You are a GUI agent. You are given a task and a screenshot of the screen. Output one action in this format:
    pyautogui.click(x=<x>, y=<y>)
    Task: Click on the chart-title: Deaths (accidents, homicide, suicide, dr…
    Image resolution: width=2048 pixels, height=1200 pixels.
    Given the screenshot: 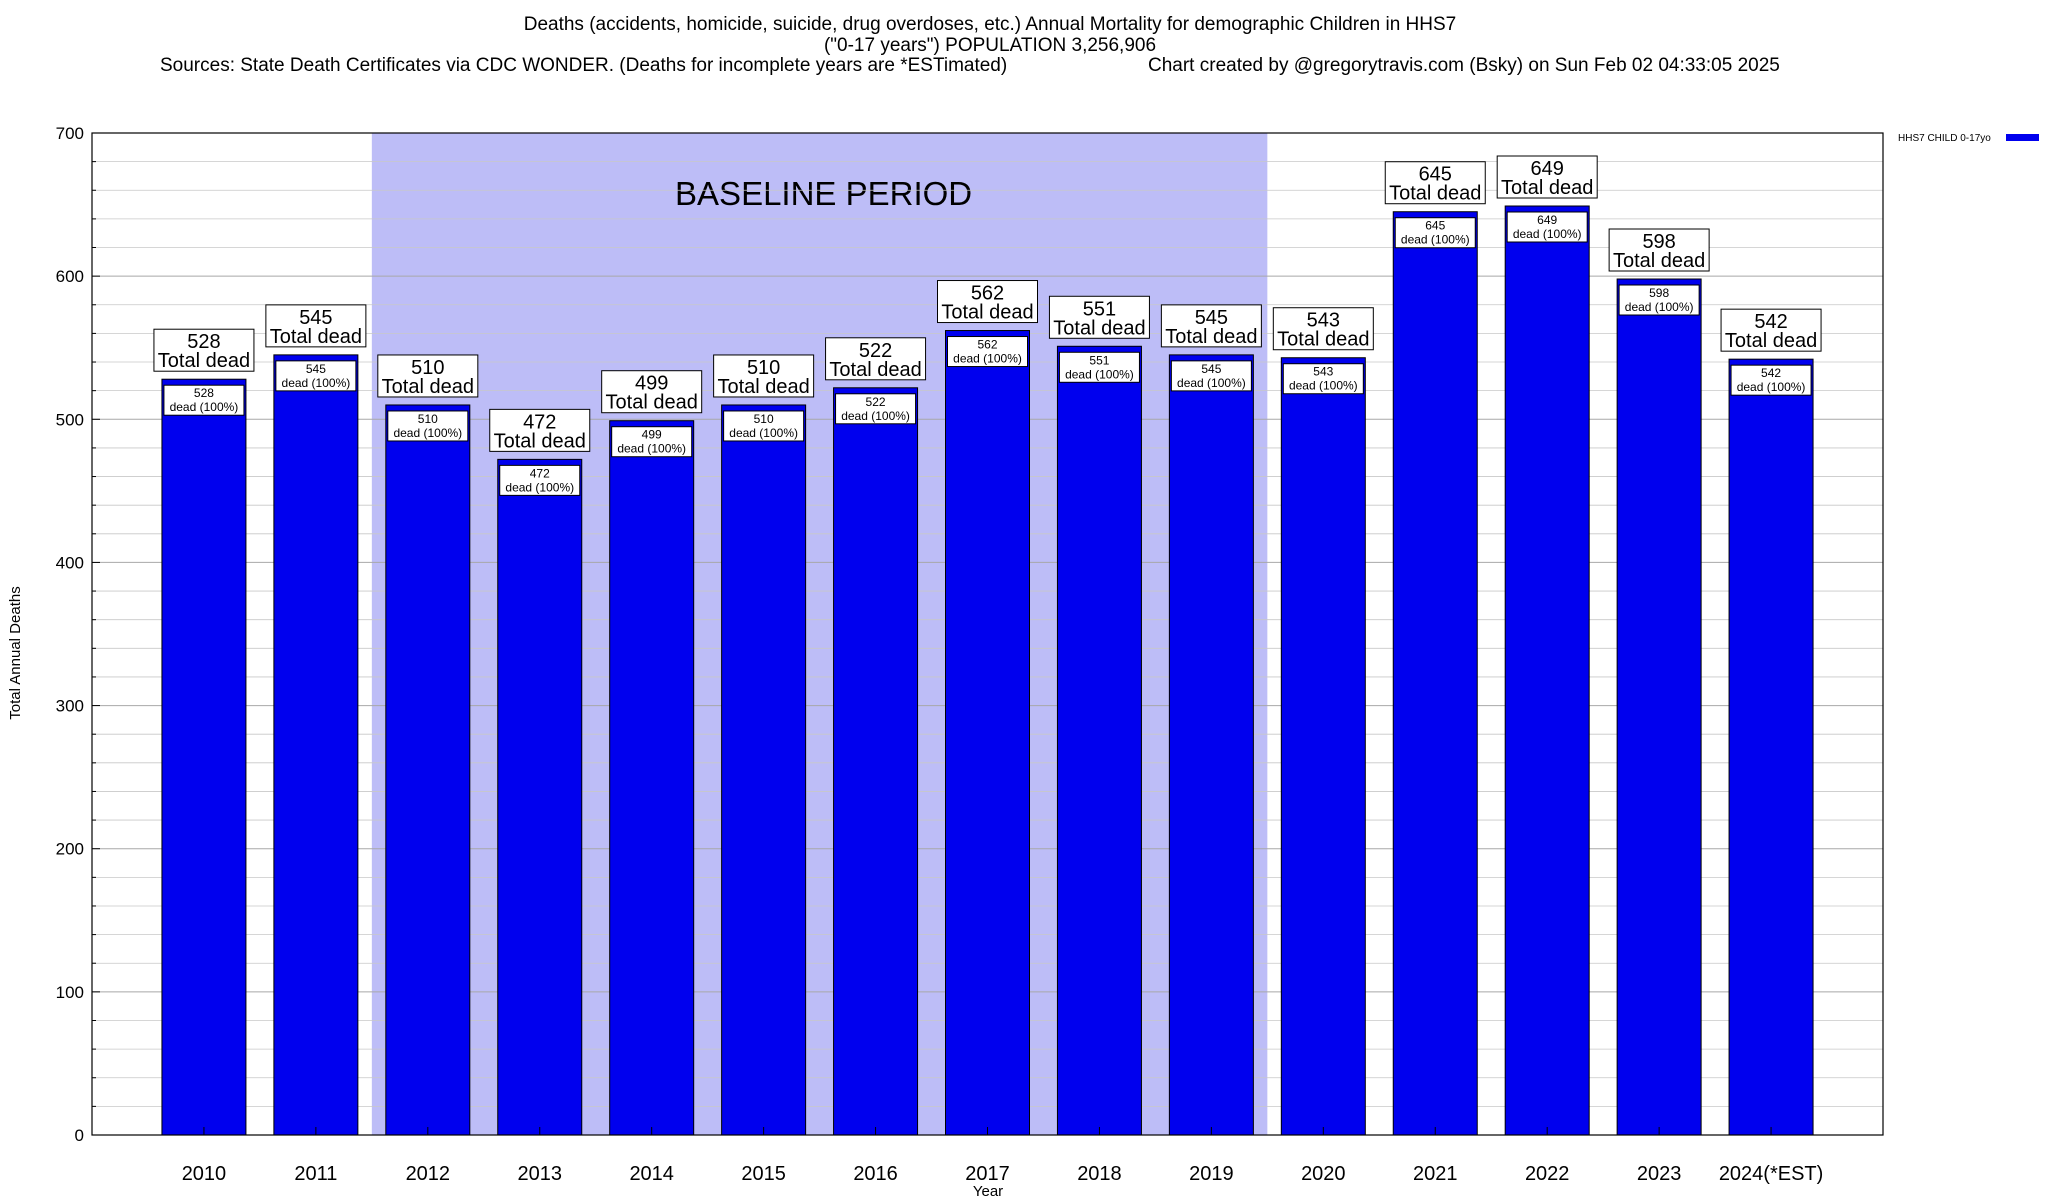 What is the action you would take?
    pyautogui.click(x=990, y=24)
    